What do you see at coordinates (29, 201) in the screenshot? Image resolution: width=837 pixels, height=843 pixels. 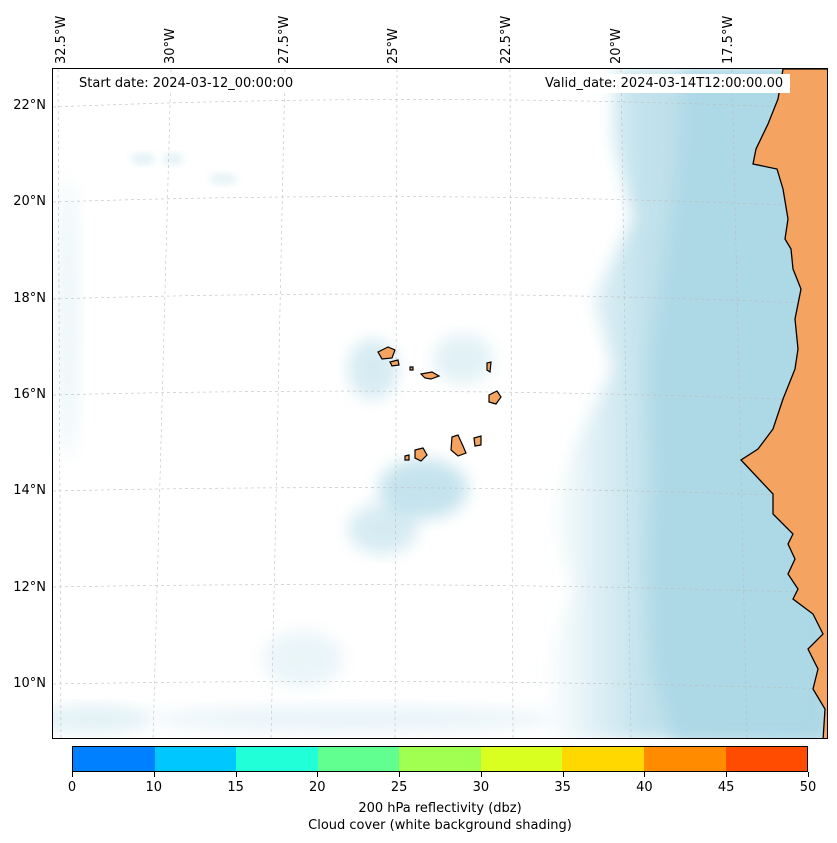 I see `lat-label-20n: 20°N` at bounding box center [29, 201].